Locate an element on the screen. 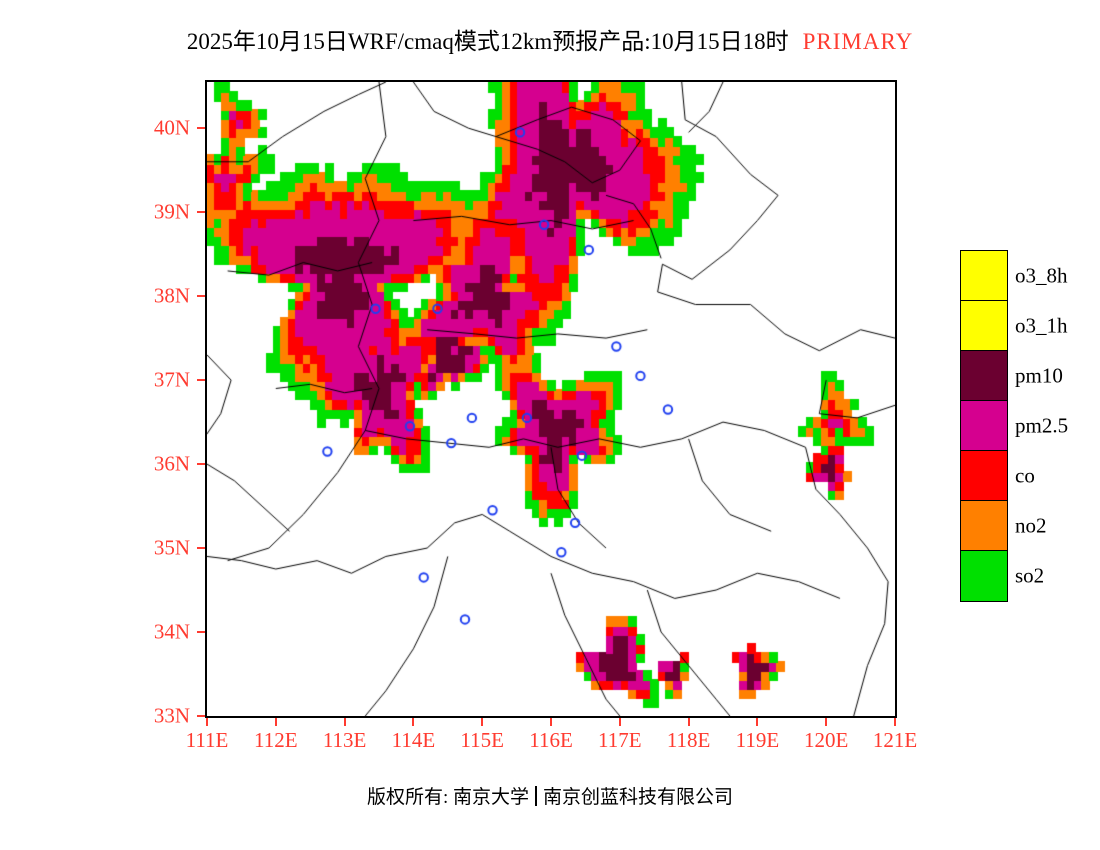  legend-swatch-no2: no2 is located at coordinates (1004, 526).